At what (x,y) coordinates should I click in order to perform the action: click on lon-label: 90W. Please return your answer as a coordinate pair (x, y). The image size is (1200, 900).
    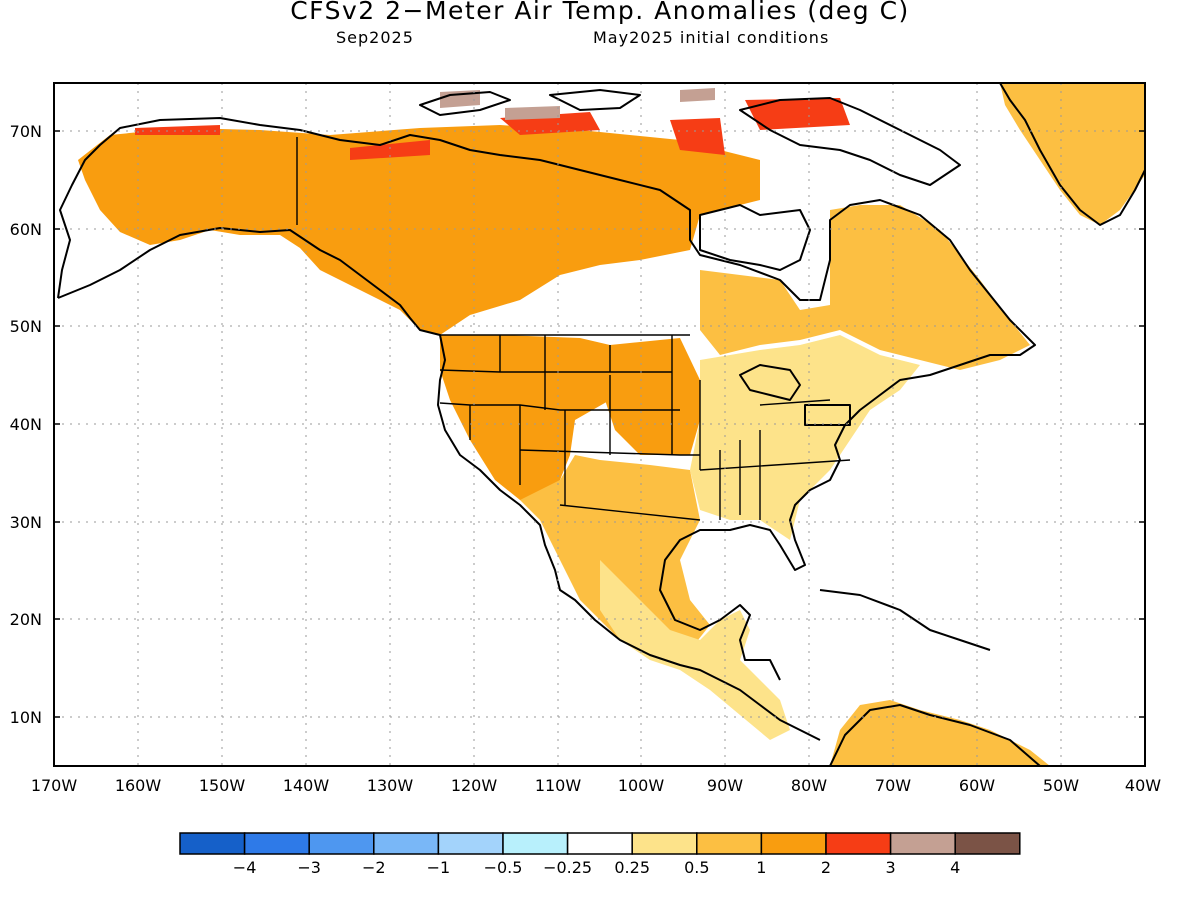
    Looking at the image, I should click on (725, 785).